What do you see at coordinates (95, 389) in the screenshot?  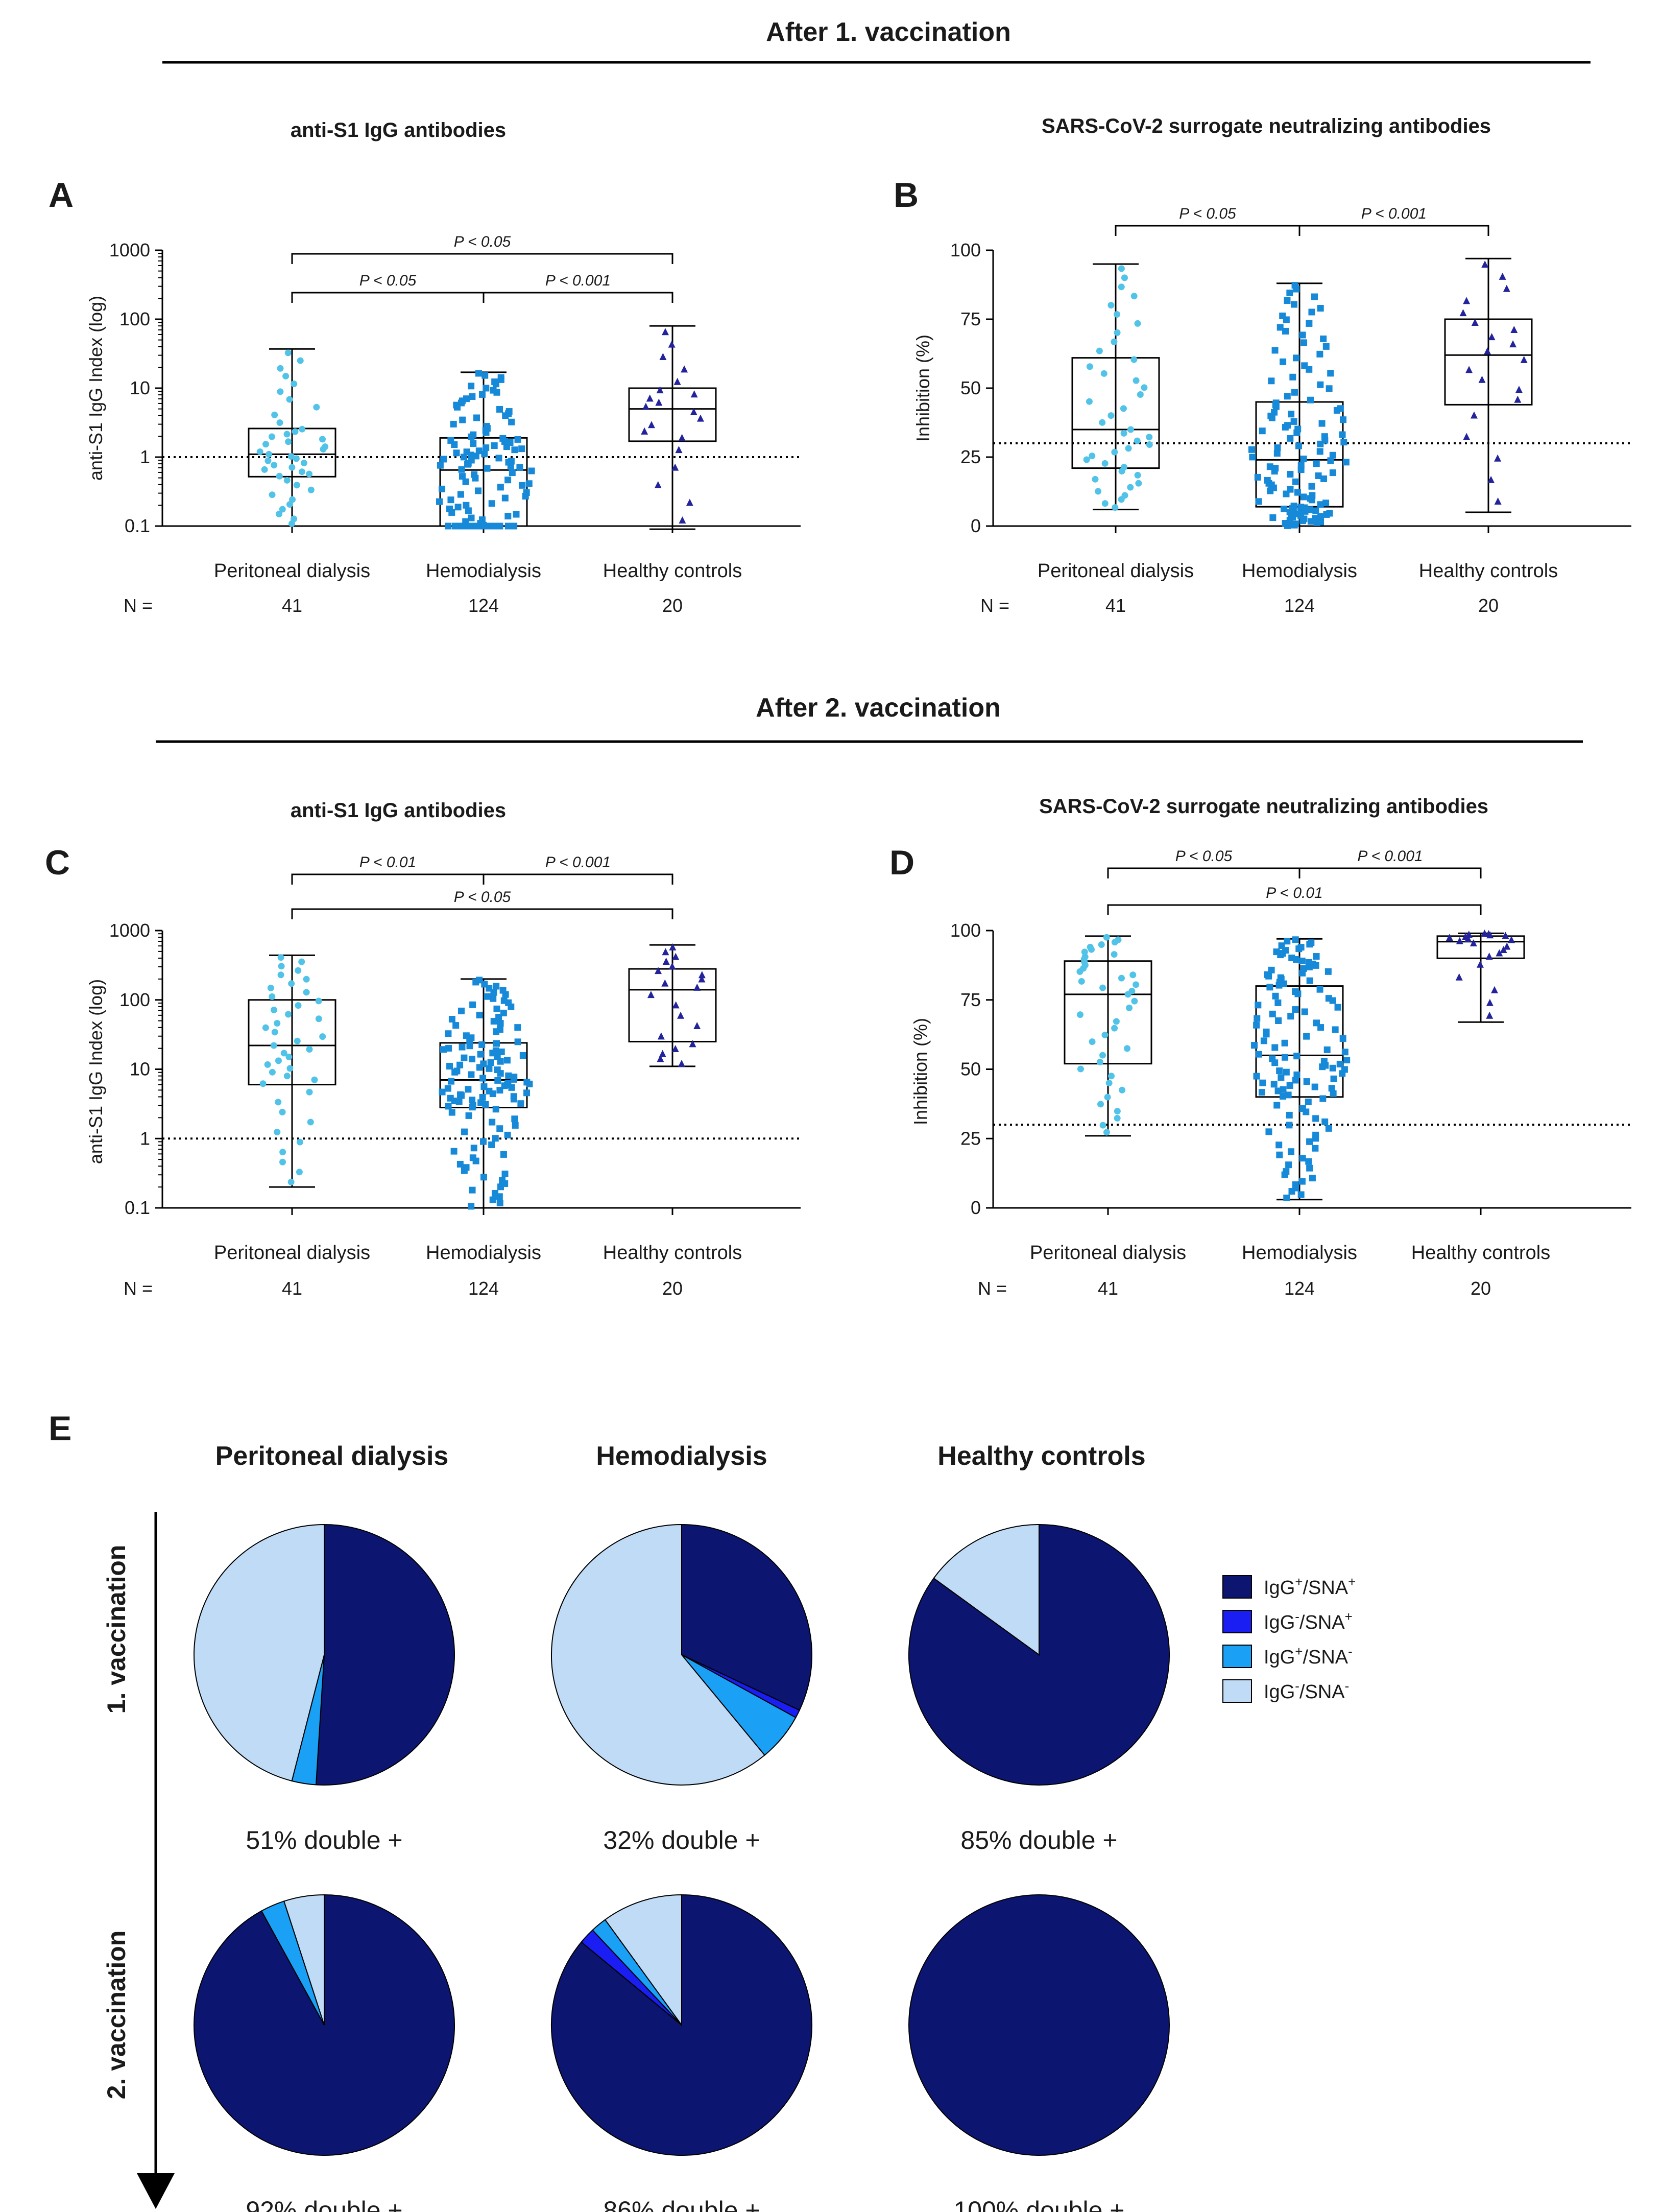 I see `y-axis-label-a: anti-S1 IgG Index (log)` at bounding box center [95, 389].